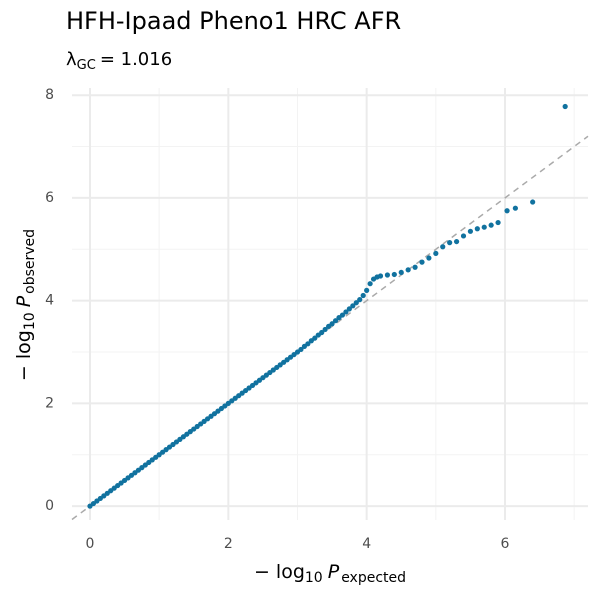  I want to click on y-label-variable: P, so click(24, 301).